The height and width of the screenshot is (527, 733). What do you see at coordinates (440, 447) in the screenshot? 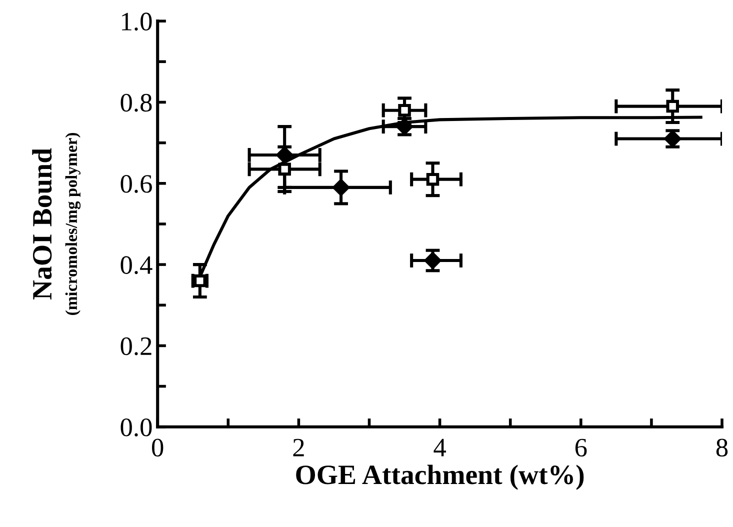
I see `x-tick-label: 4` at bounding box center [440, 447].